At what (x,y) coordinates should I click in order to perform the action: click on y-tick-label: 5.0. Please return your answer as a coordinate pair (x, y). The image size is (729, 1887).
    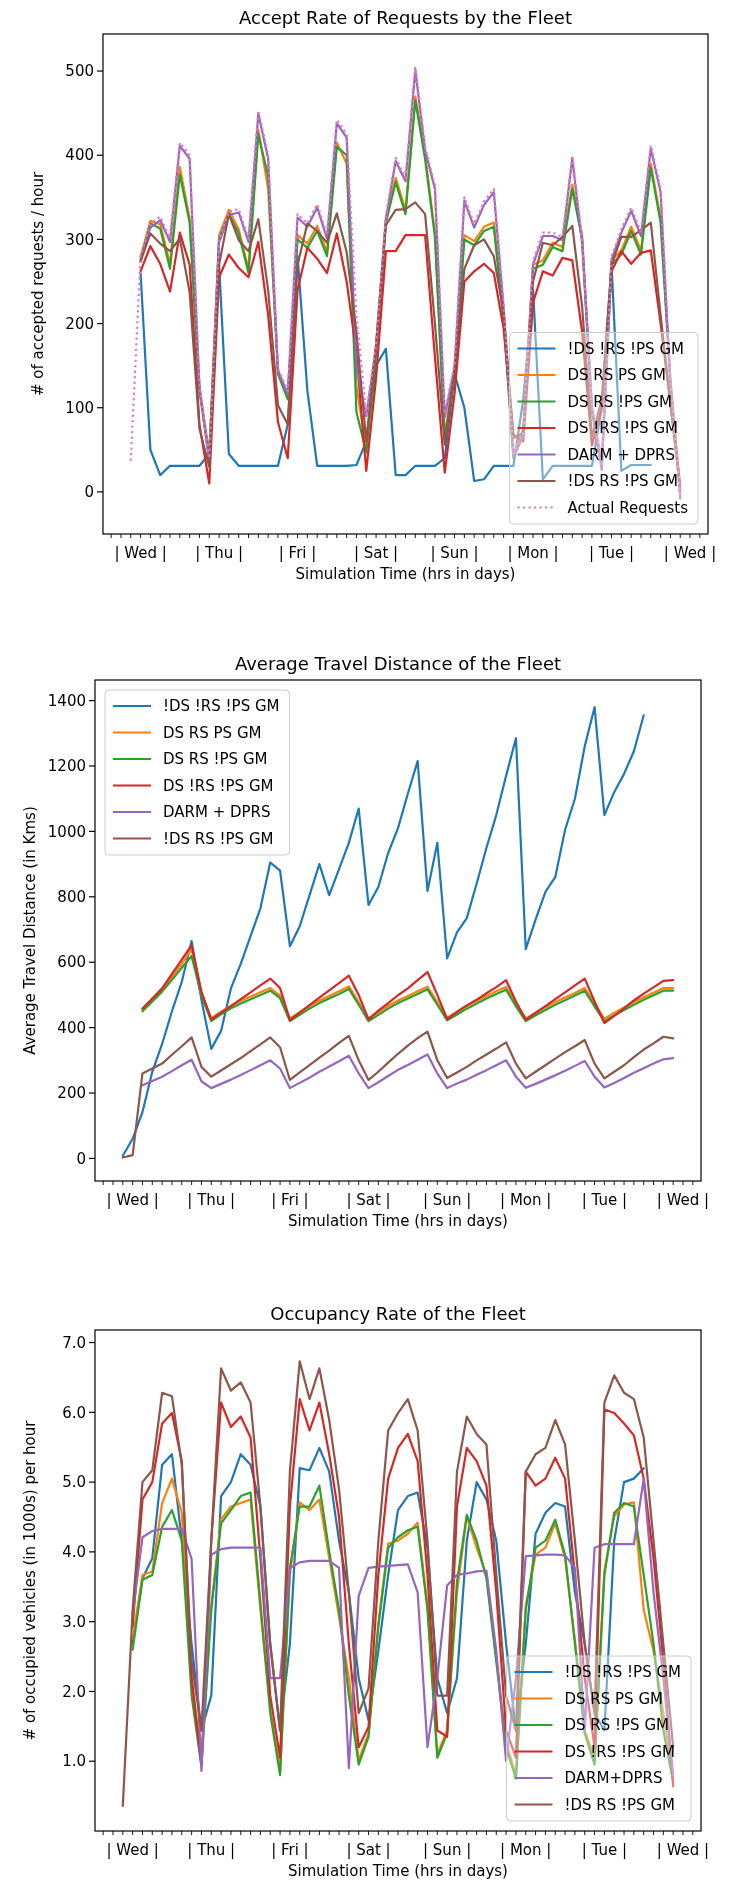
    Looking at the image, I should click on (74, 1482).